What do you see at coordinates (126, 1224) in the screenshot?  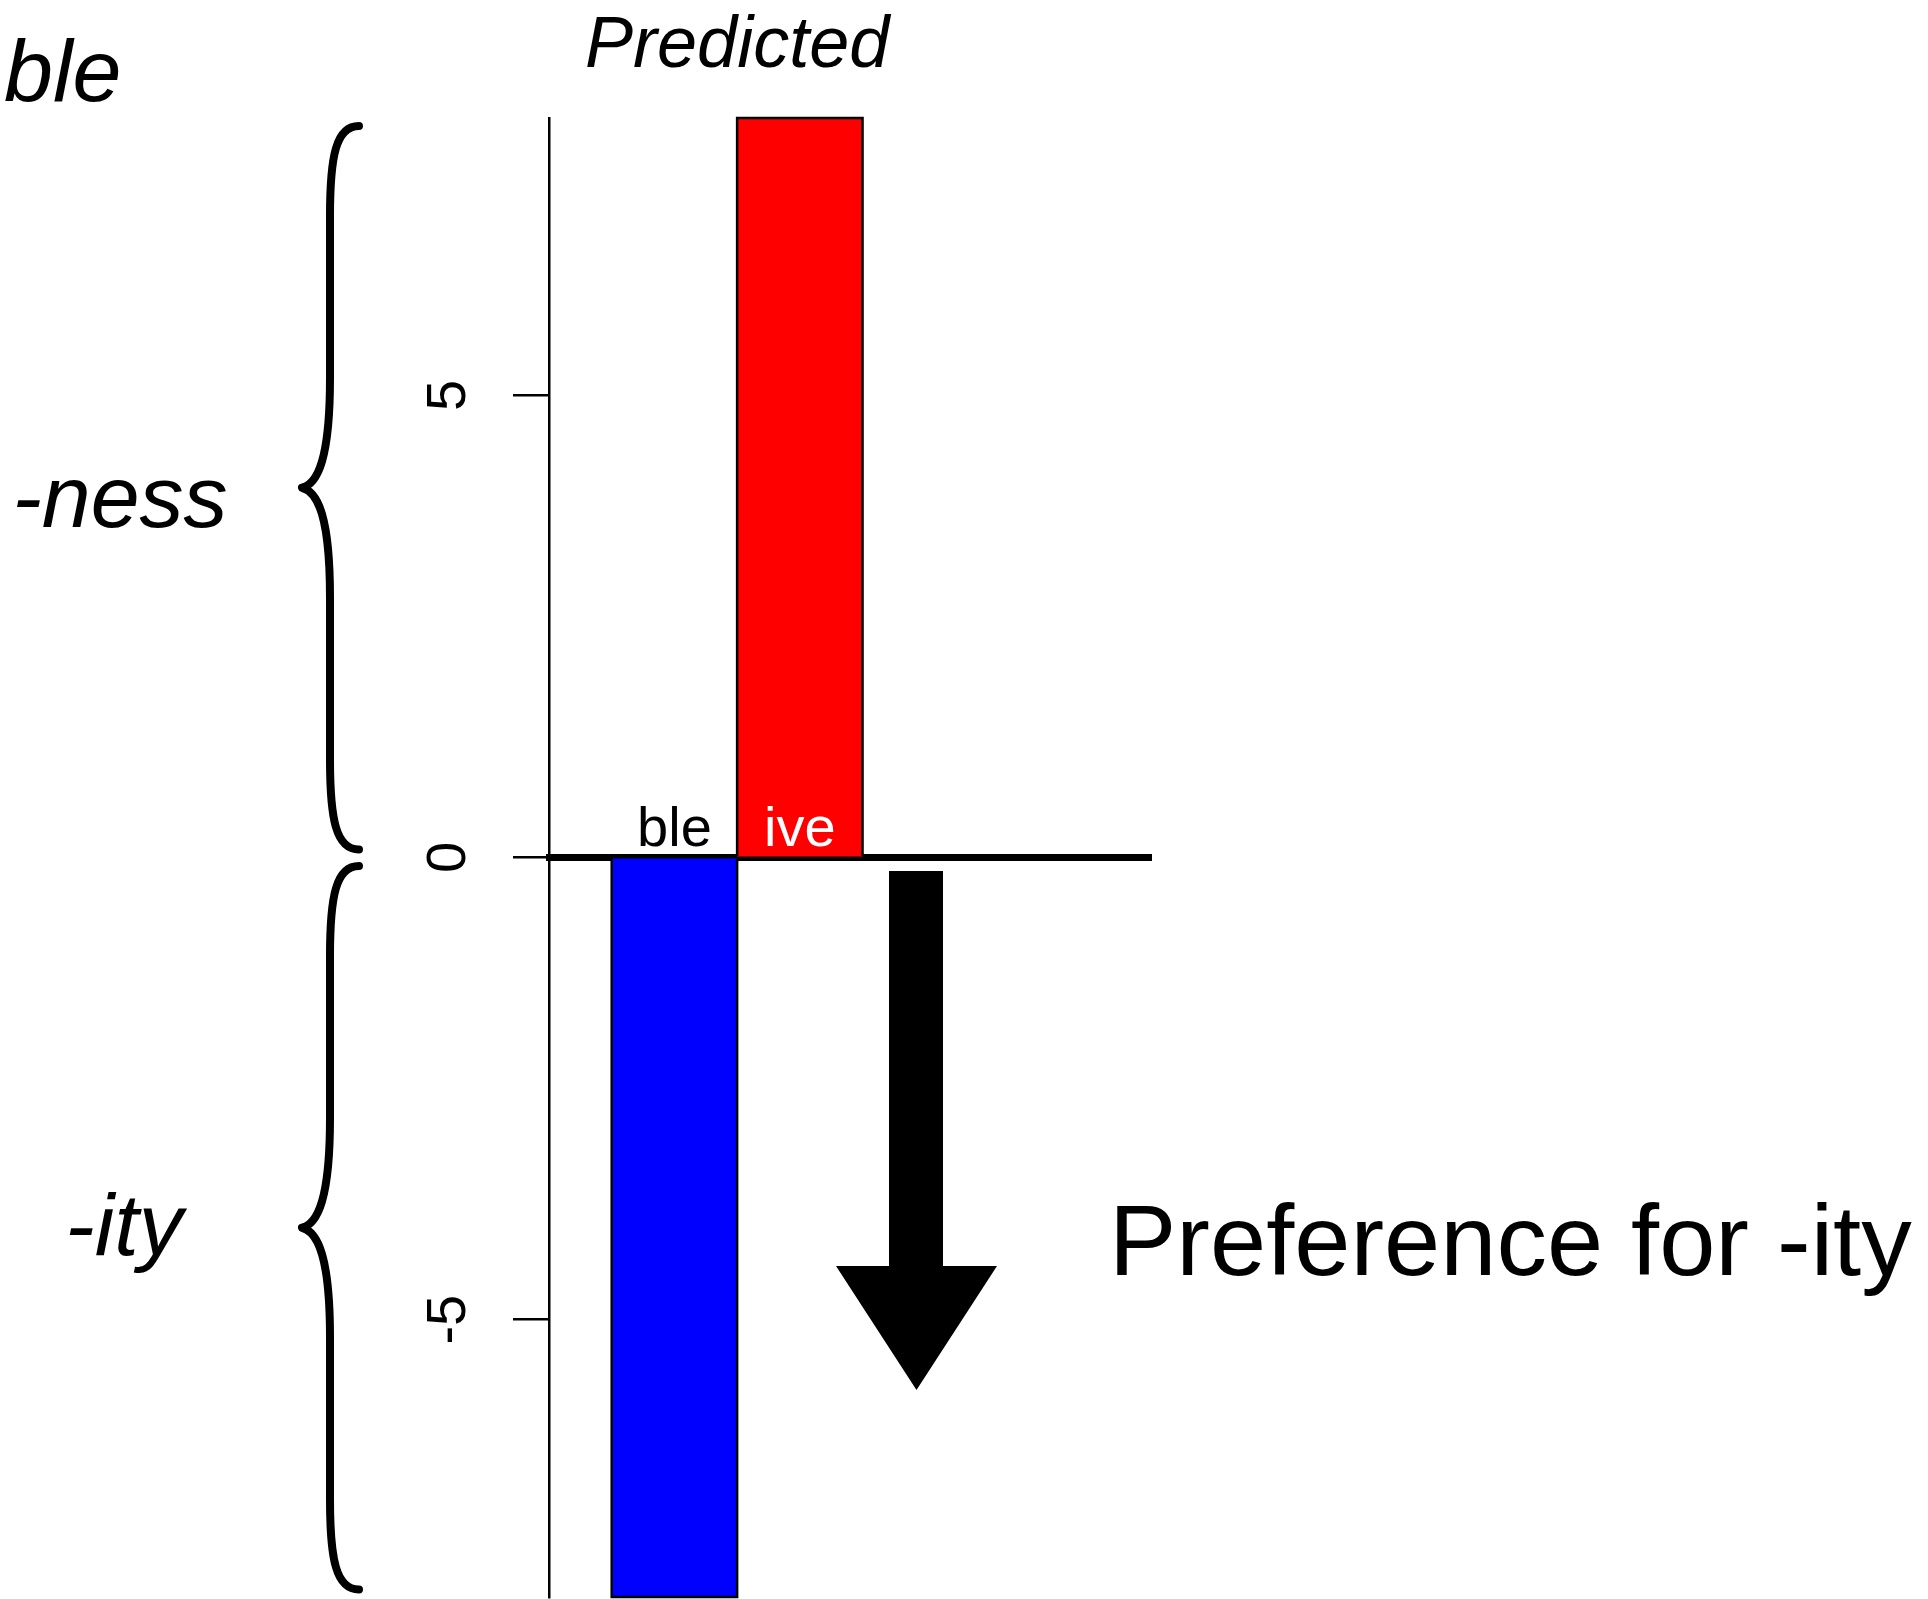 I see `text: -ity` at bounding box center [126, 1224].